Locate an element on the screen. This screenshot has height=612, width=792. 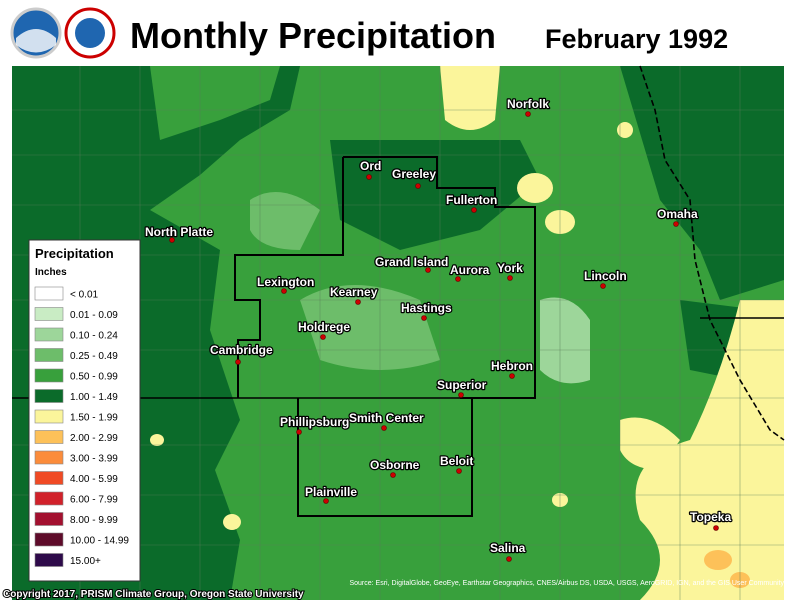
legend-label: 4.00 - 5.99 is located at coordinates (94, 479).